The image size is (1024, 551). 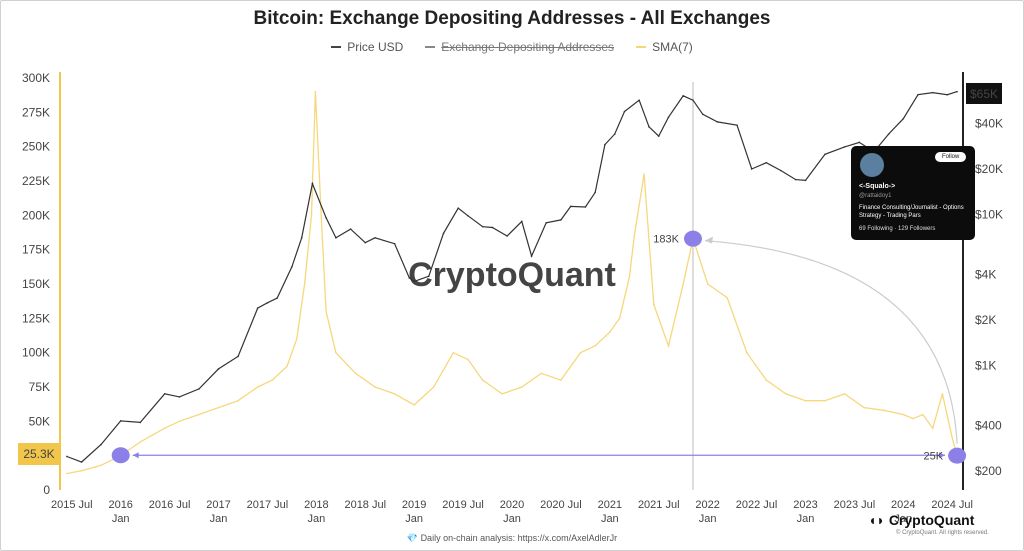 What do you see at coordinates (707, 505) in the screenshot?
I see `x-axis-tick: 2022` at bounding box center [707, 505].